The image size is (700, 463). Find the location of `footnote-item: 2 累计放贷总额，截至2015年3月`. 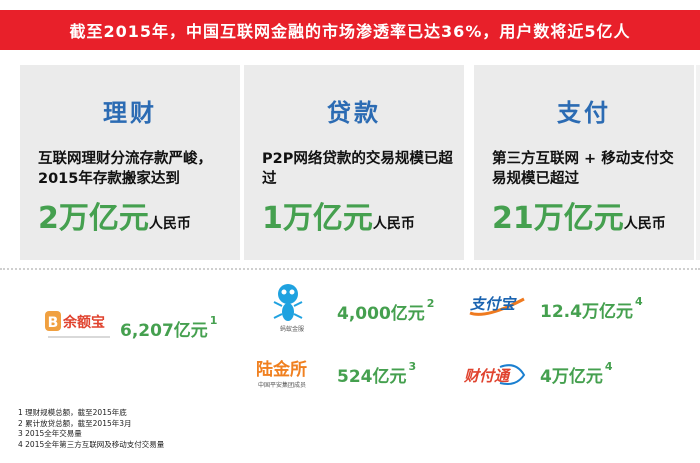

footnote-item: 2 累计放贷总额，截至2015年3月 is located at coordinates (75, 423).